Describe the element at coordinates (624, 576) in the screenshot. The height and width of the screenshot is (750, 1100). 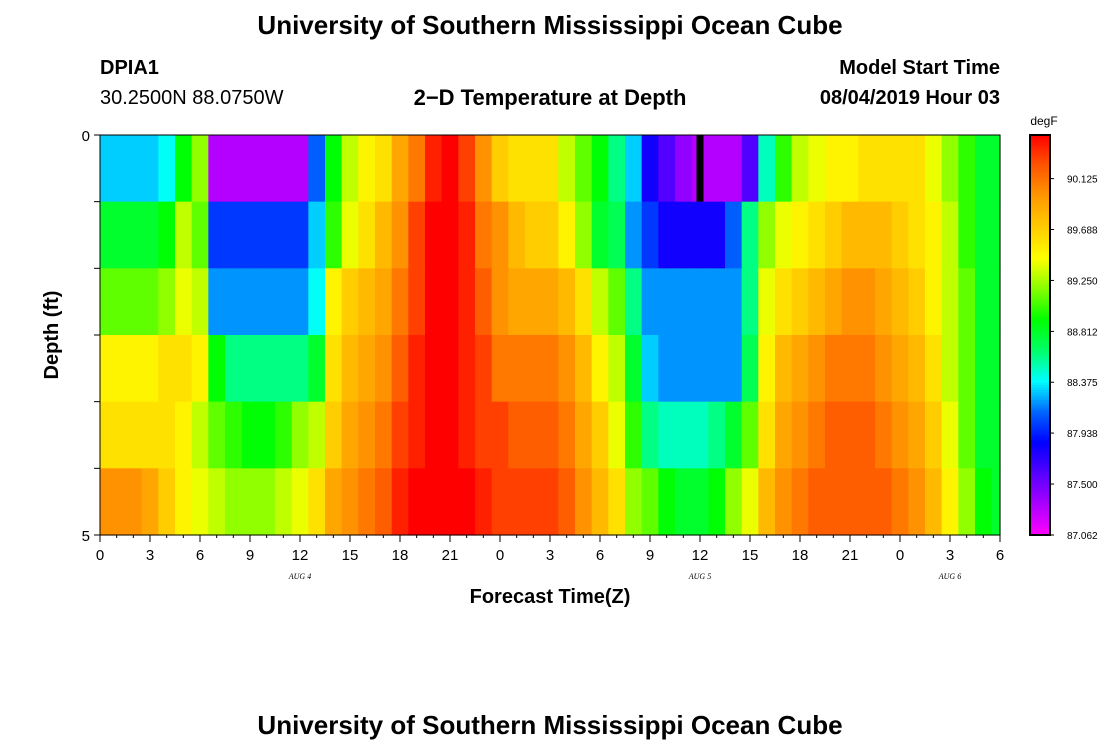
I see `day-labels: AUG 4 AUG 5 AUG 6` at that location.